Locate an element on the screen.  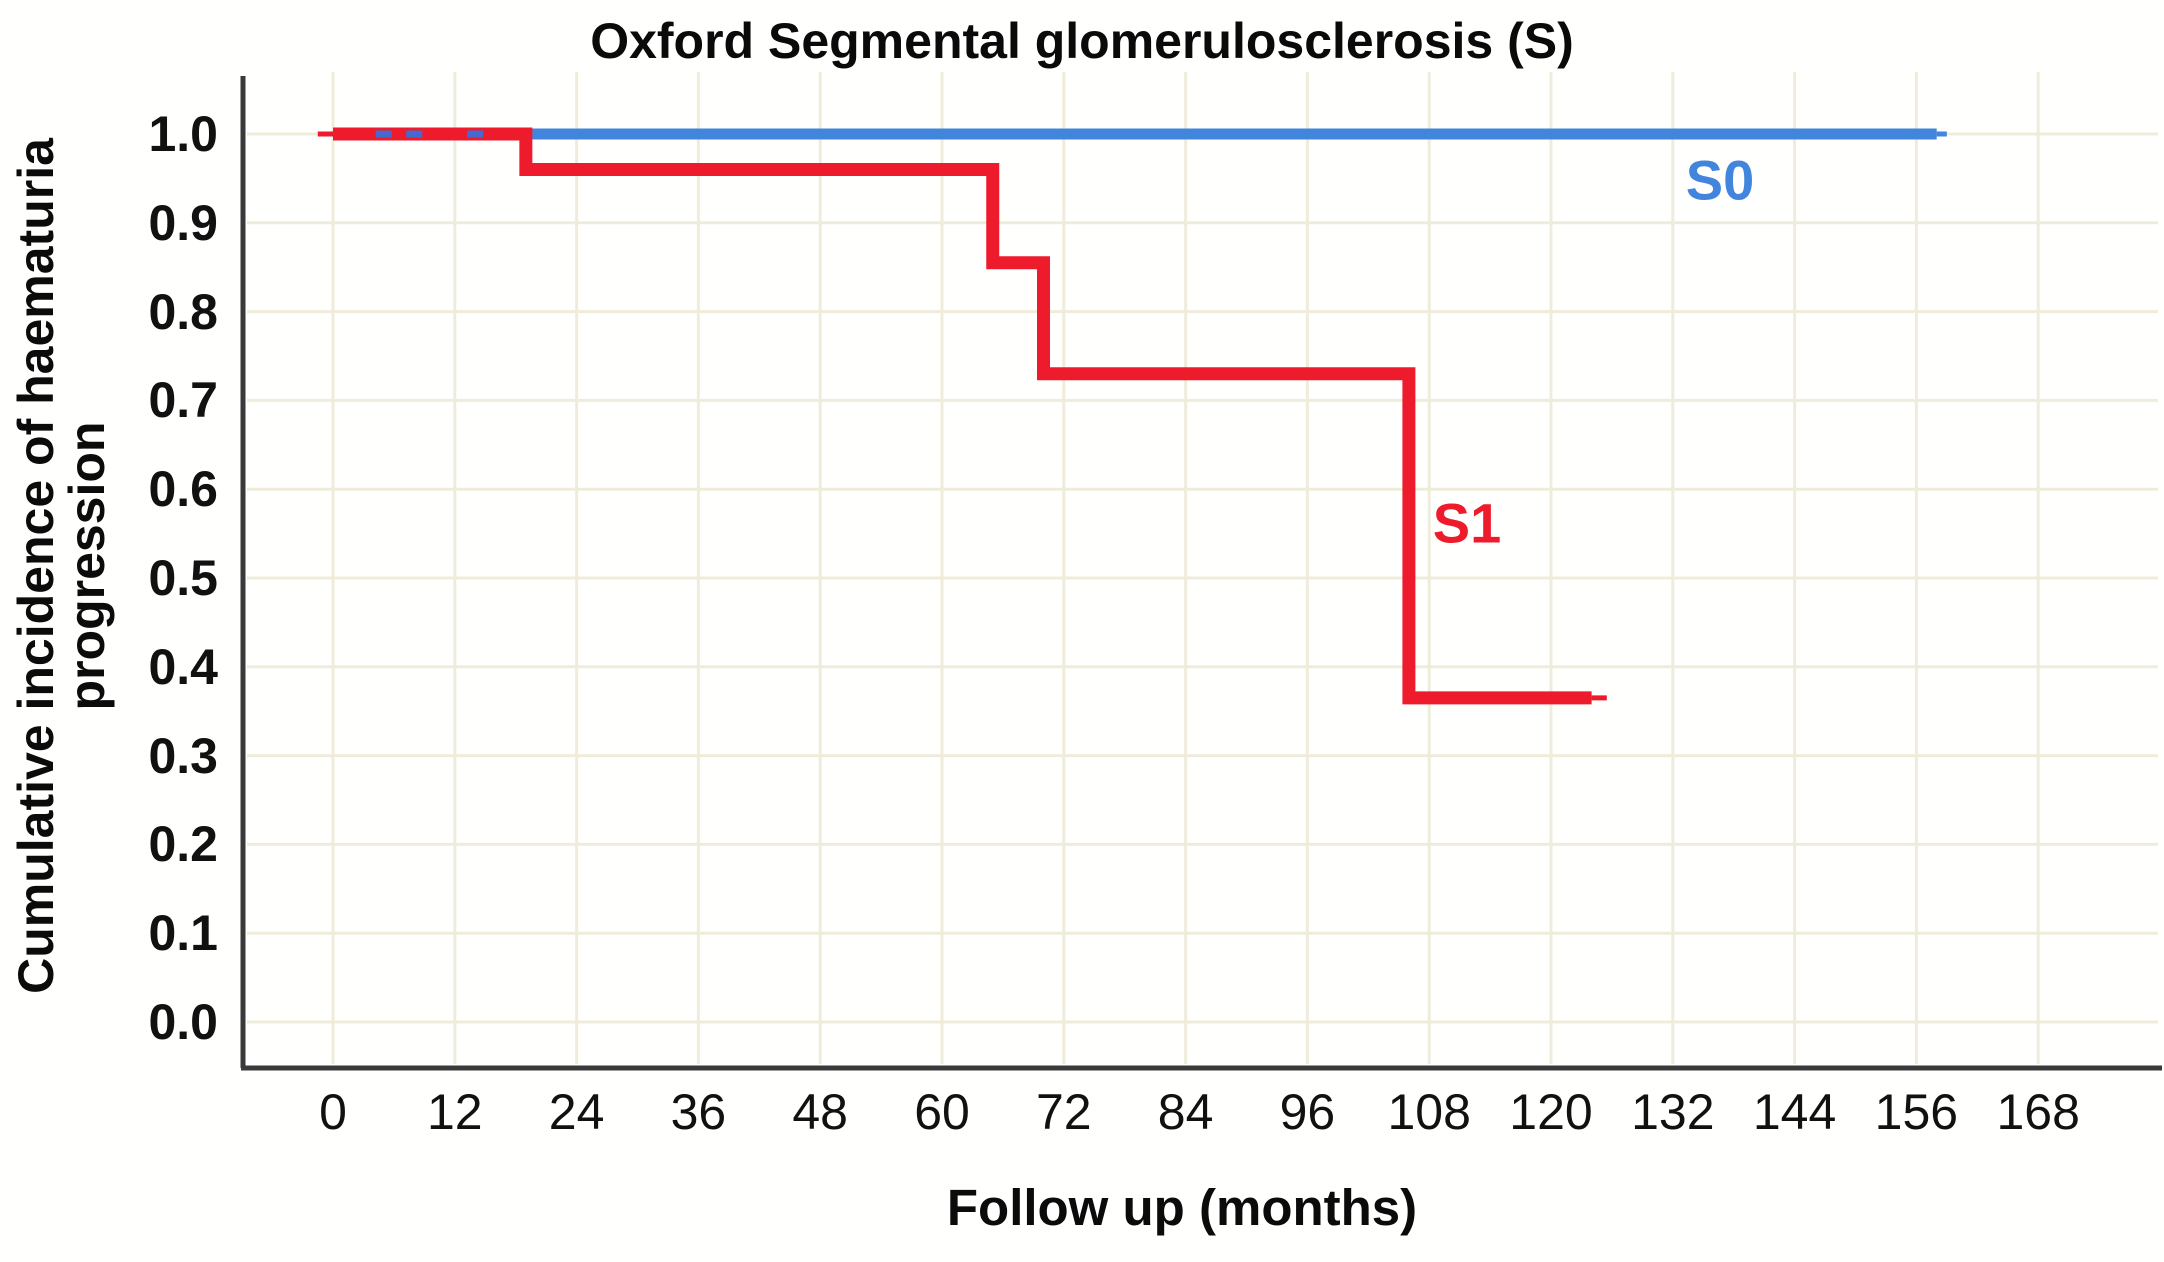
x-tick-label: 156 is located at coordinates (1916, 1112).